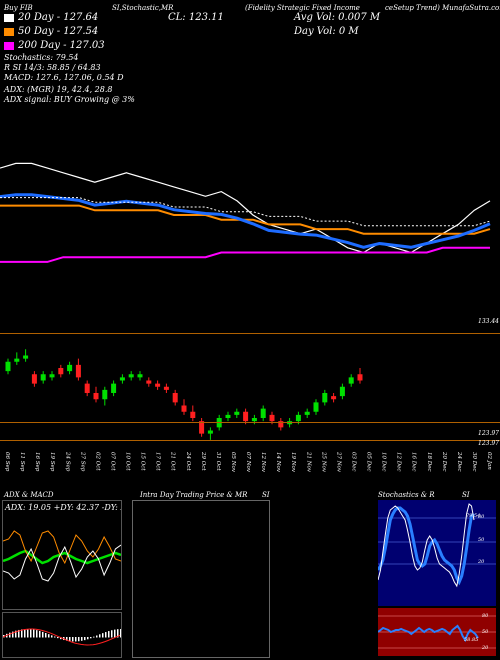 Image resolution: width=500 pixels, height=660 pixels. What do you see at coordinates (62, 557) in the screenshot?
I see `adx-line` at bounding box center [62, 557].